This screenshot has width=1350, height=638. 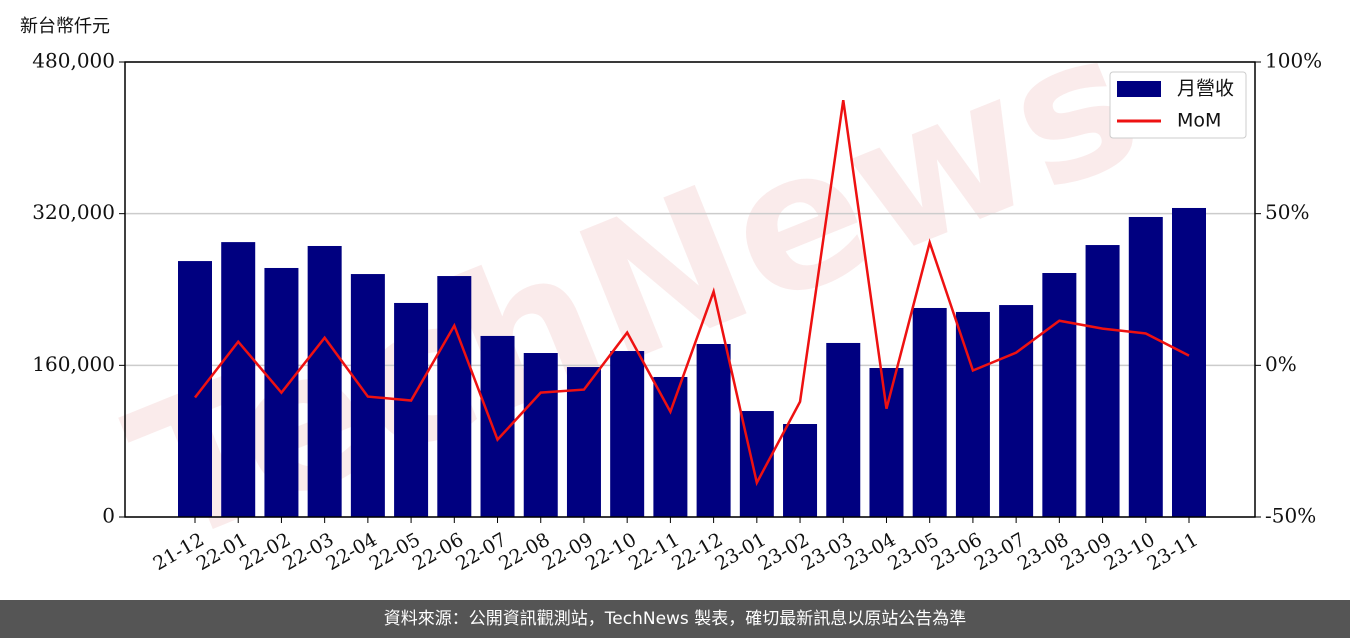 I want to click on y-tick-label: 0, so click(x=108, y=516).